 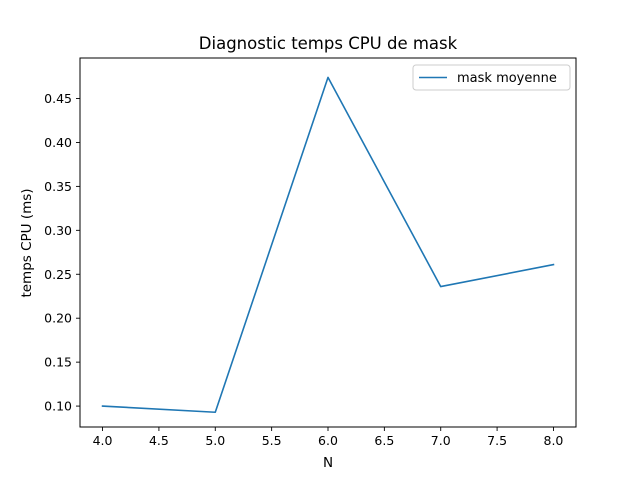 I want to click on y-tick-label: 0.30, so click(x=58, y=230).